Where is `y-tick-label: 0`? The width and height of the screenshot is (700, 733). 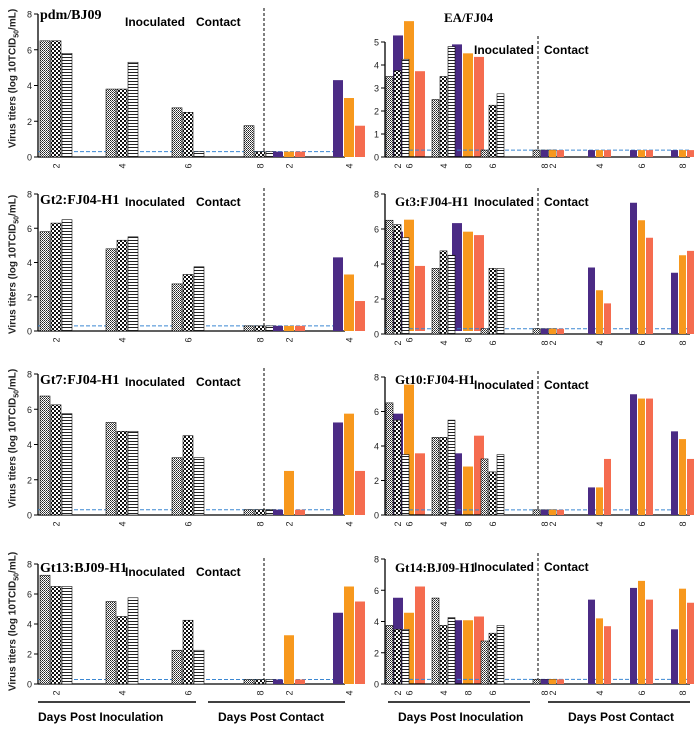
y-tick-label: 0 is located at coordinates (29, 332).